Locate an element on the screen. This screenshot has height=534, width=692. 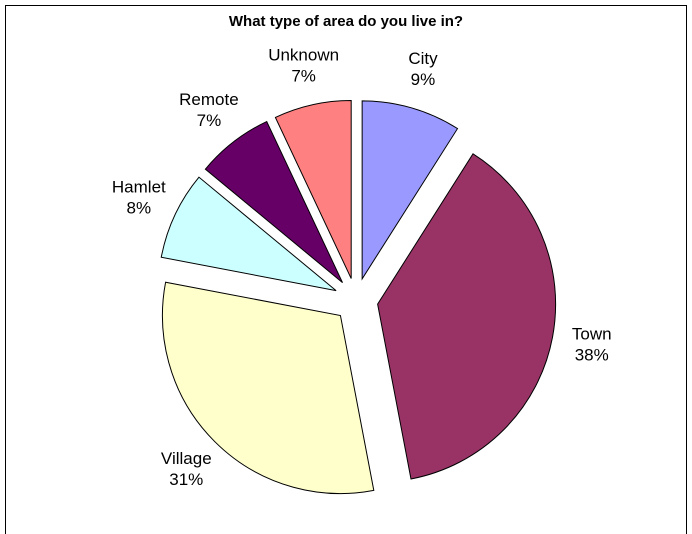
slice-label: Hamlet is located at coordinates (139, 186).